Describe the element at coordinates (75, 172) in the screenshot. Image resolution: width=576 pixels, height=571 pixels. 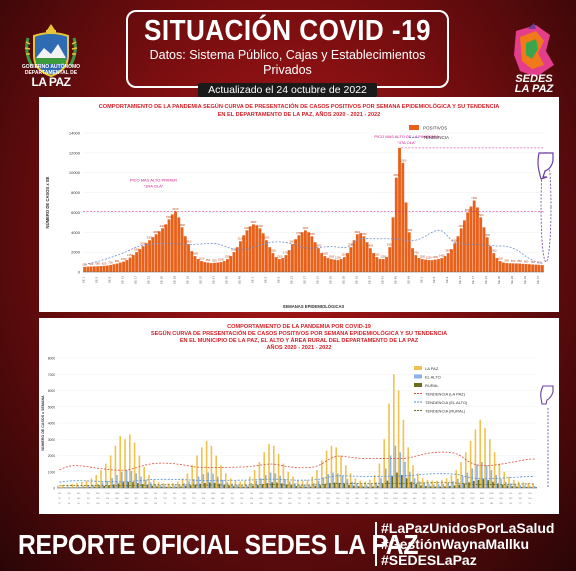
I see `chart1-ytick-label: 10000` at that location.